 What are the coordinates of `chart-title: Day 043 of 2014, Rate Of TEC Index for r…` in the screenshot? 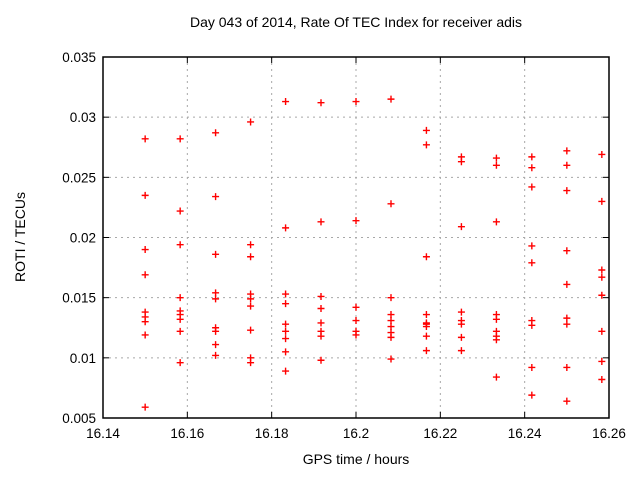 It's located at (356, 22).